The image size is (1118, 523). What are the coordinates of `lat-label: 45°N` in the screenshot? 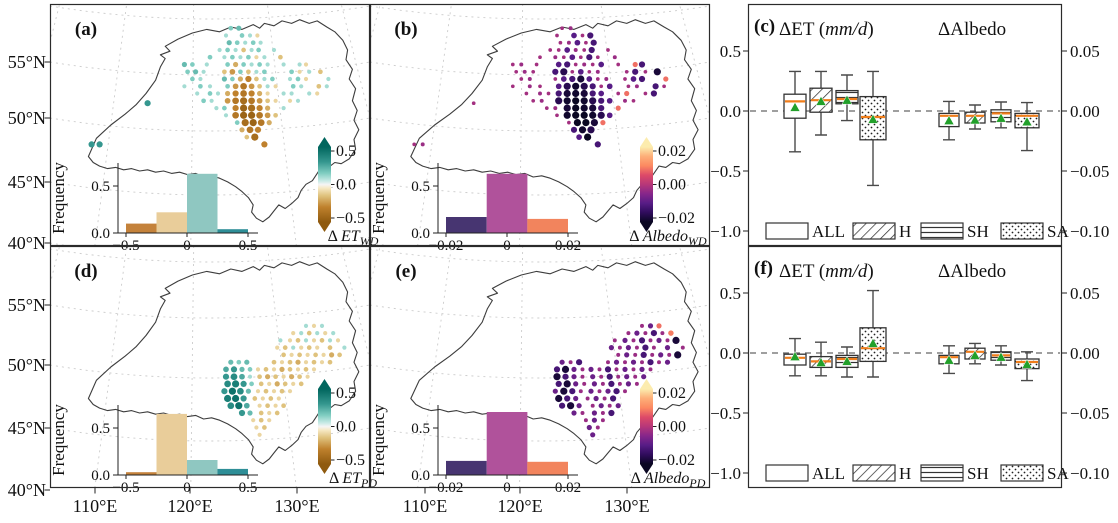 It's located at (27, 428).